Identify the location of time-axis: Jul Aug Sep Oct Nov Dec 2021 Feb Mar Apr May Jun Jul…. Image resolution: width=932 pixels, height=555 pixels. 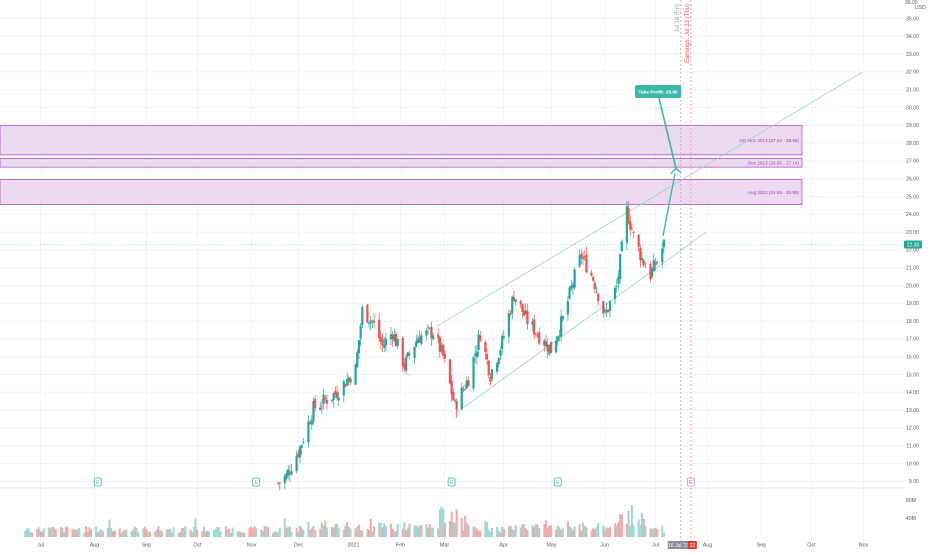
(453, 545).